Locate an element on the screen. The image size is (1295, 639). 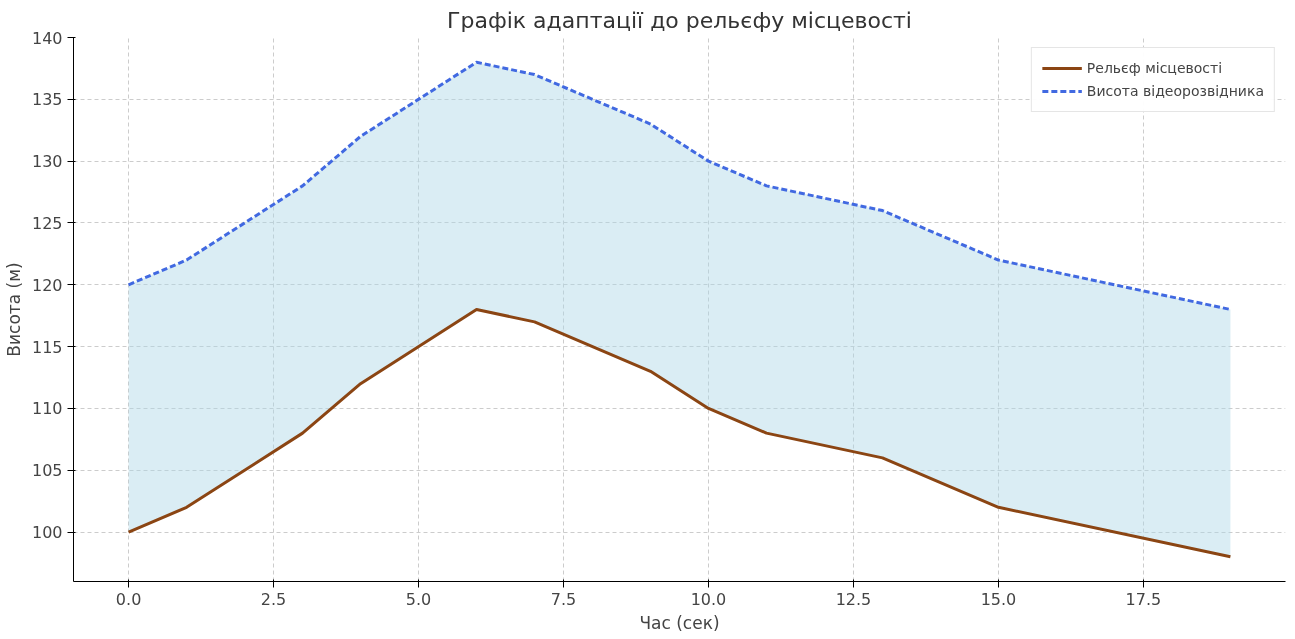
y-tick-label: 135 is located at coordinates (47, 100).